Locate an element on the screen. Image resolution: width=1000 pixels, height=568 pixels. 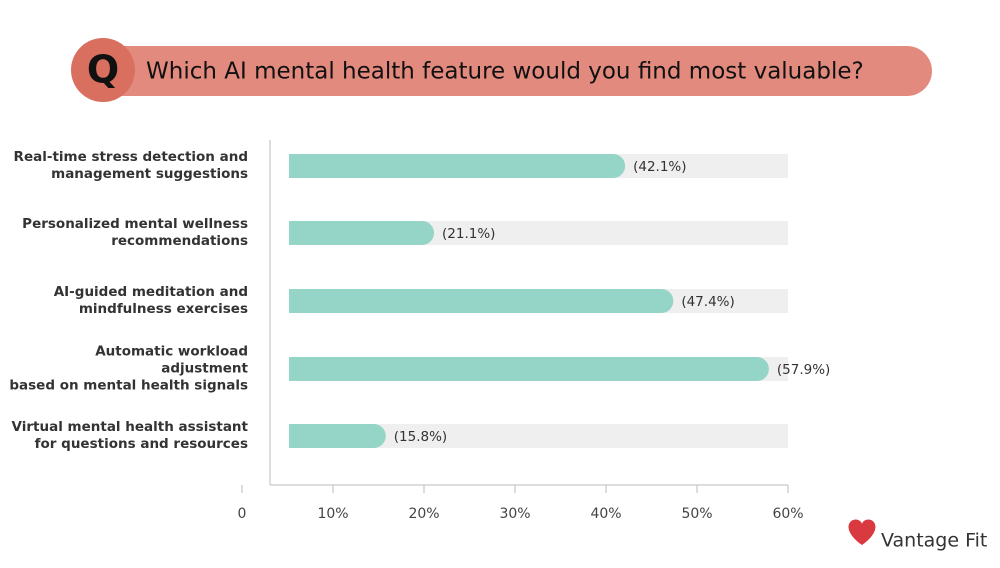
brand-logo is located at coordinates (862, 532).